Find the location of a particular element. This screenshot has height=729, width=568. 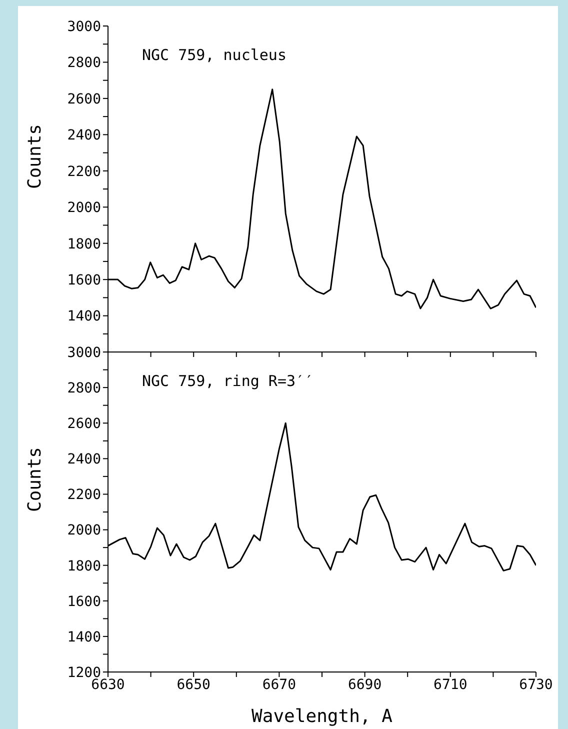

x-tick-label: 6710 is located at coordinates (451, 684).